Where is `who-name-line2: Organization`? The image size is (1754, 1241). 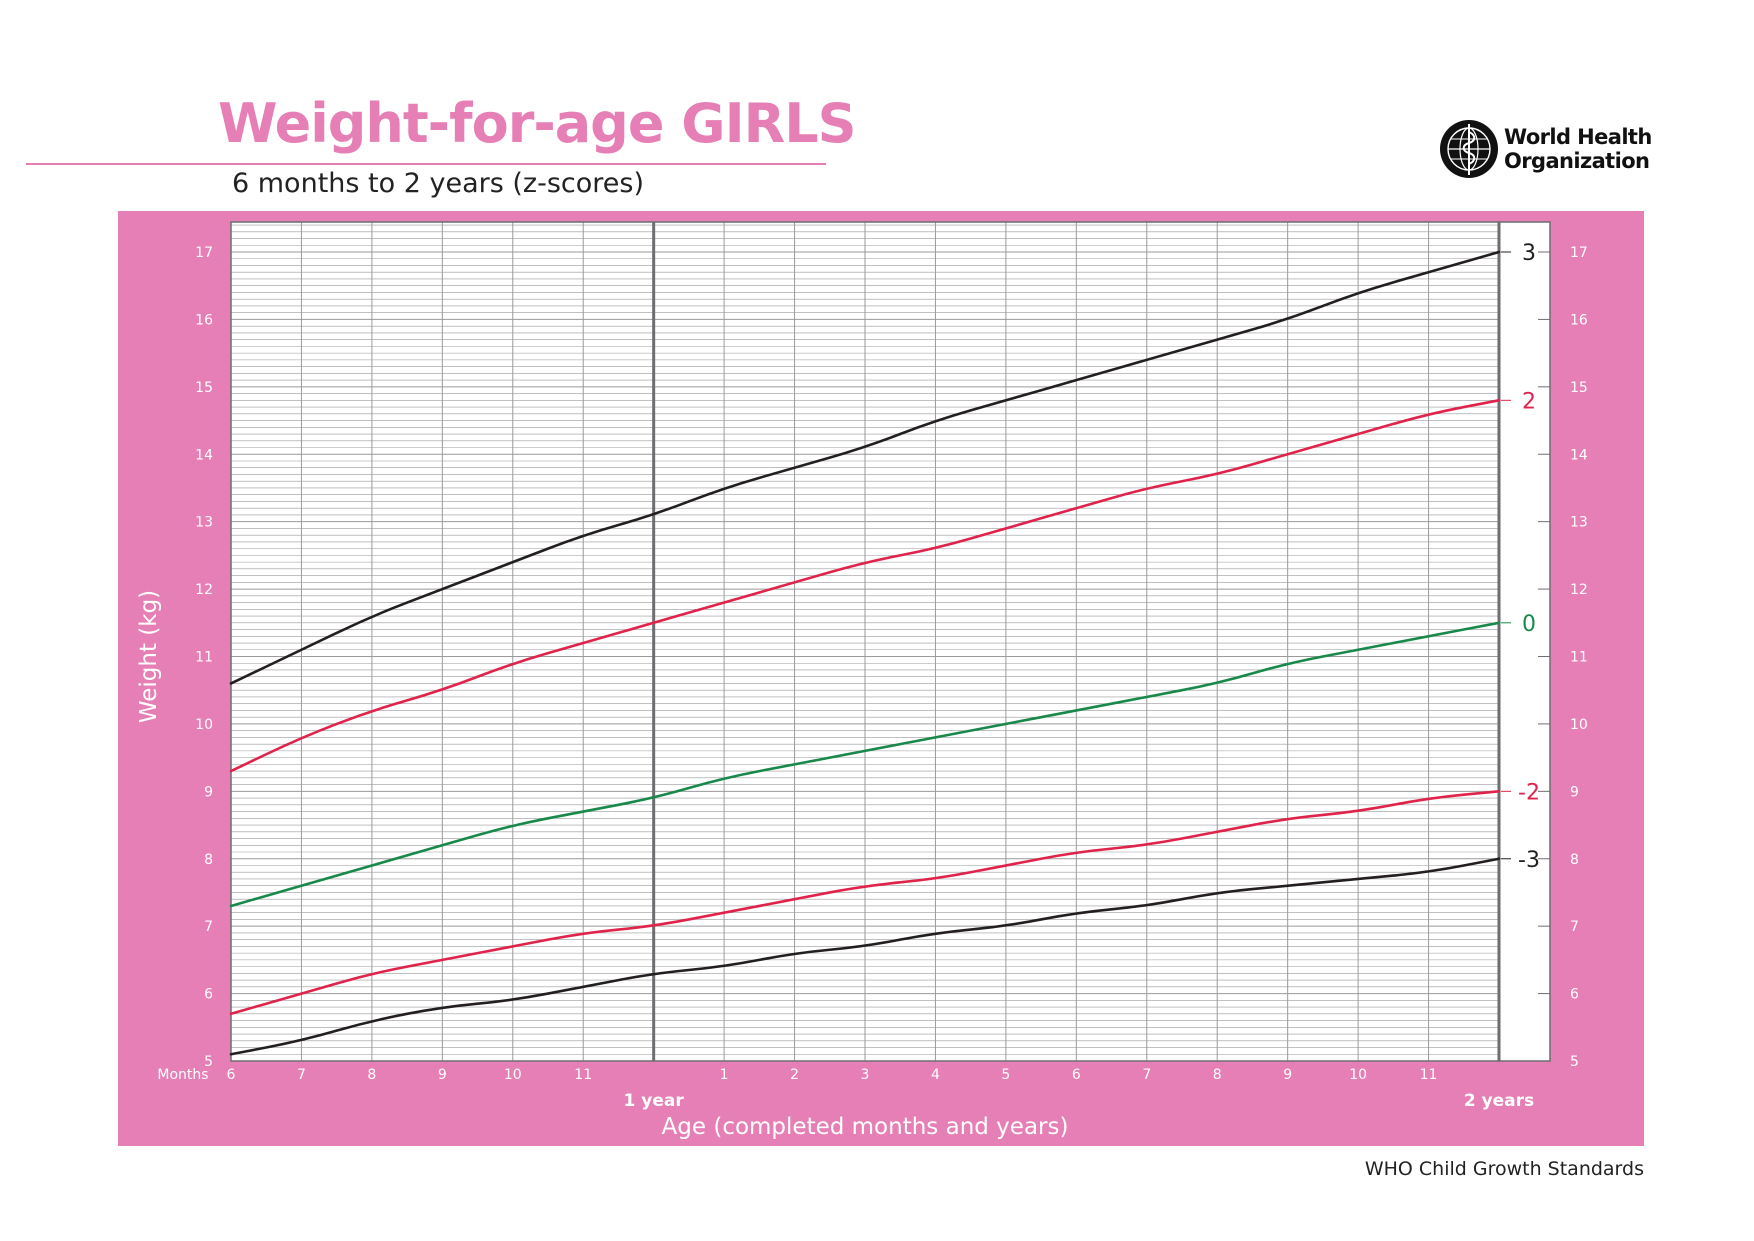 who-name-line2: Organization is located at coordinates (1577, 161).